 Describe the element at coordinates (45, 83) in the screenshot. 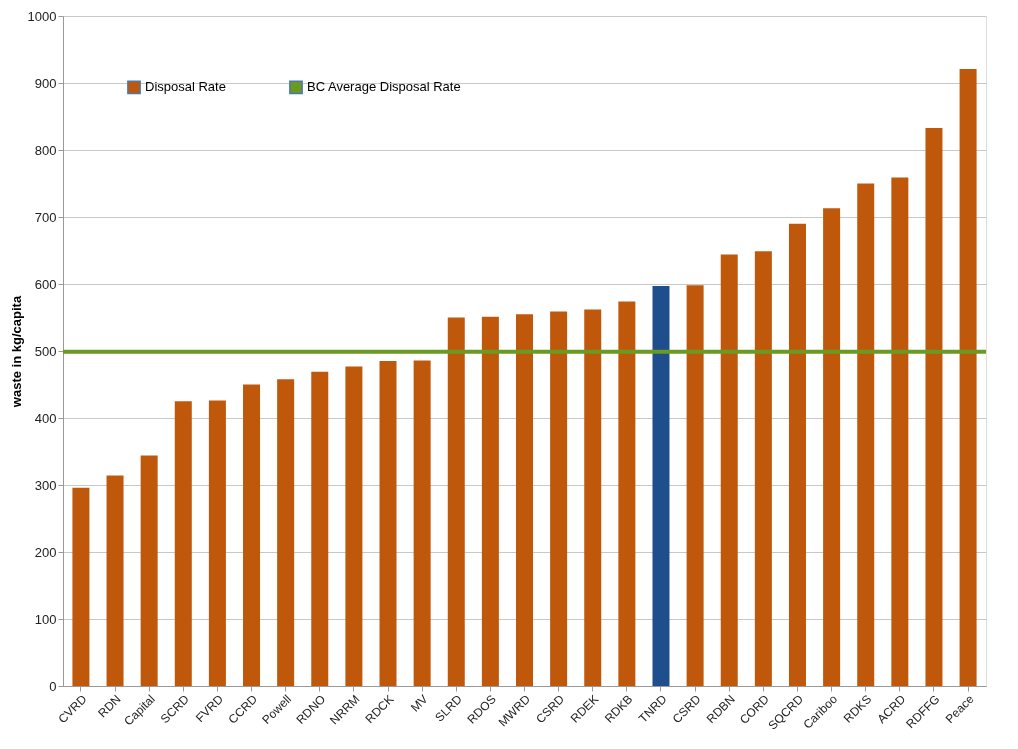

I see `y-tick-label: 900` at that location.